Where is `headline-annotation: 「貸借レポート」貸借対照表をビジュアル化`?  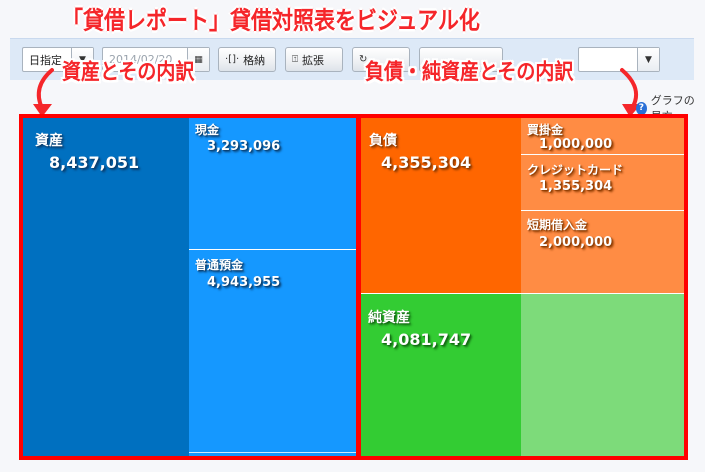
headline-annotation: 「貸借レポート」貸借対照表をビジュアル化 is located at coordinates (271, 20).